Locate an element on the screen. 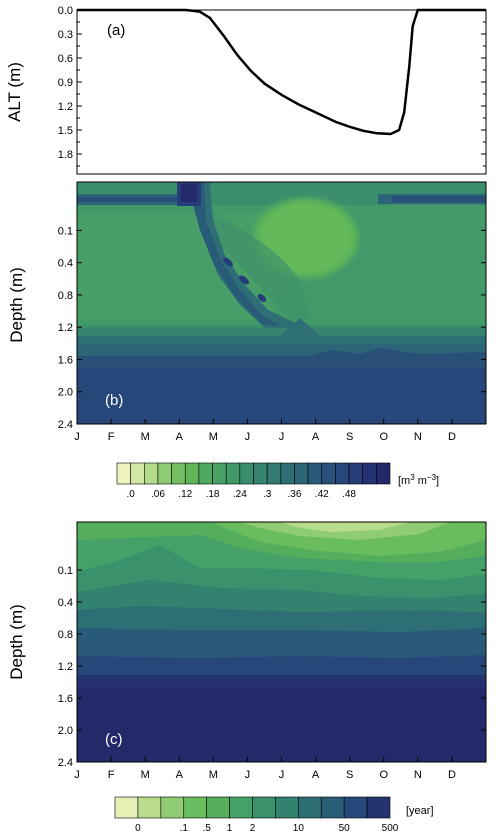  panel-c-ylabel: Depth (m) is located at coordinates (16, 642).